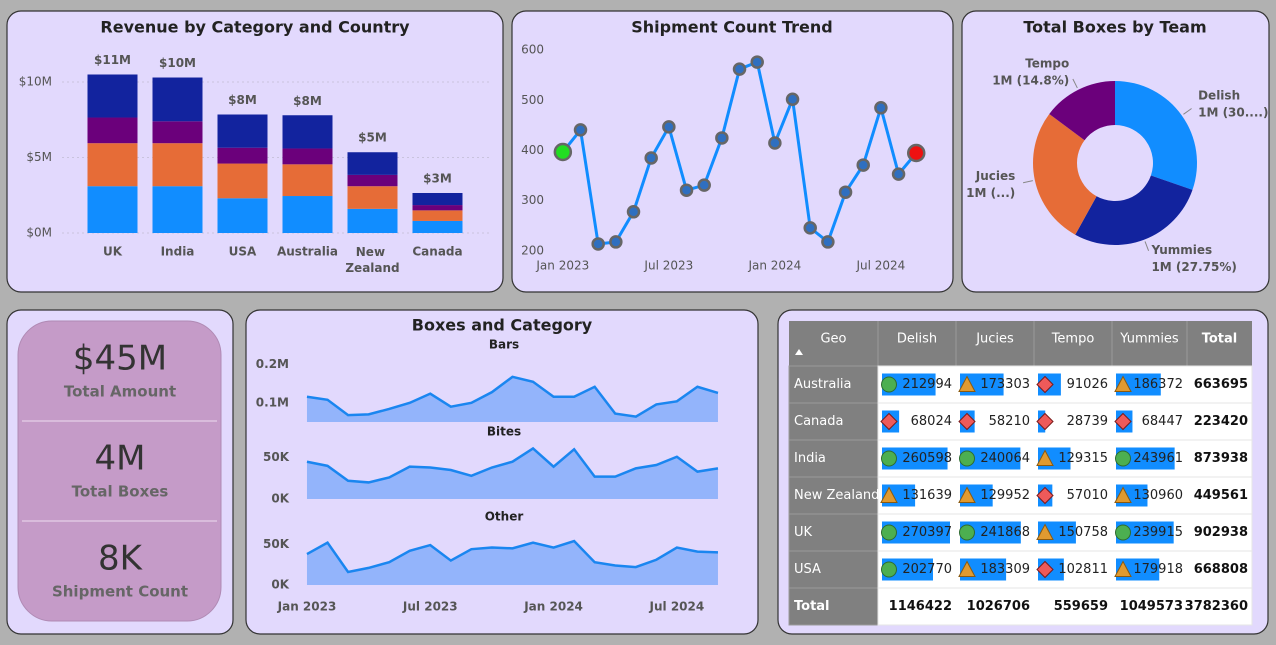 Image resolution: width=1276 pixels, height=645 pixels. I want to click on y-tick-label: 0K, so click(280, 585).